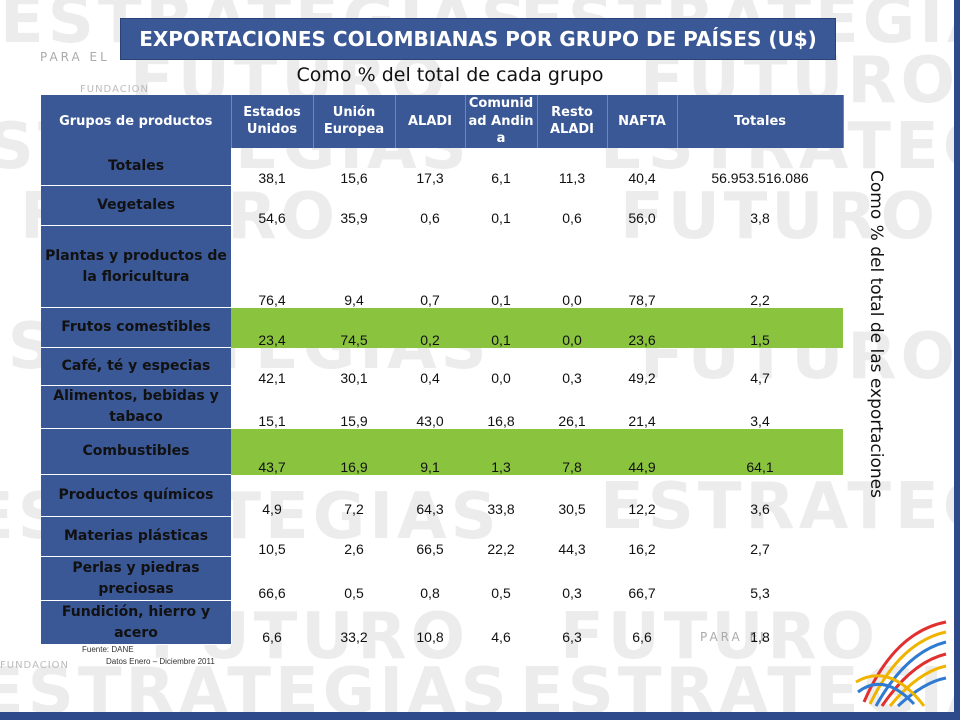 The height and width of the screenshot is (720, 960). I want to click on table-cell: 15,1, so click(272, 420).